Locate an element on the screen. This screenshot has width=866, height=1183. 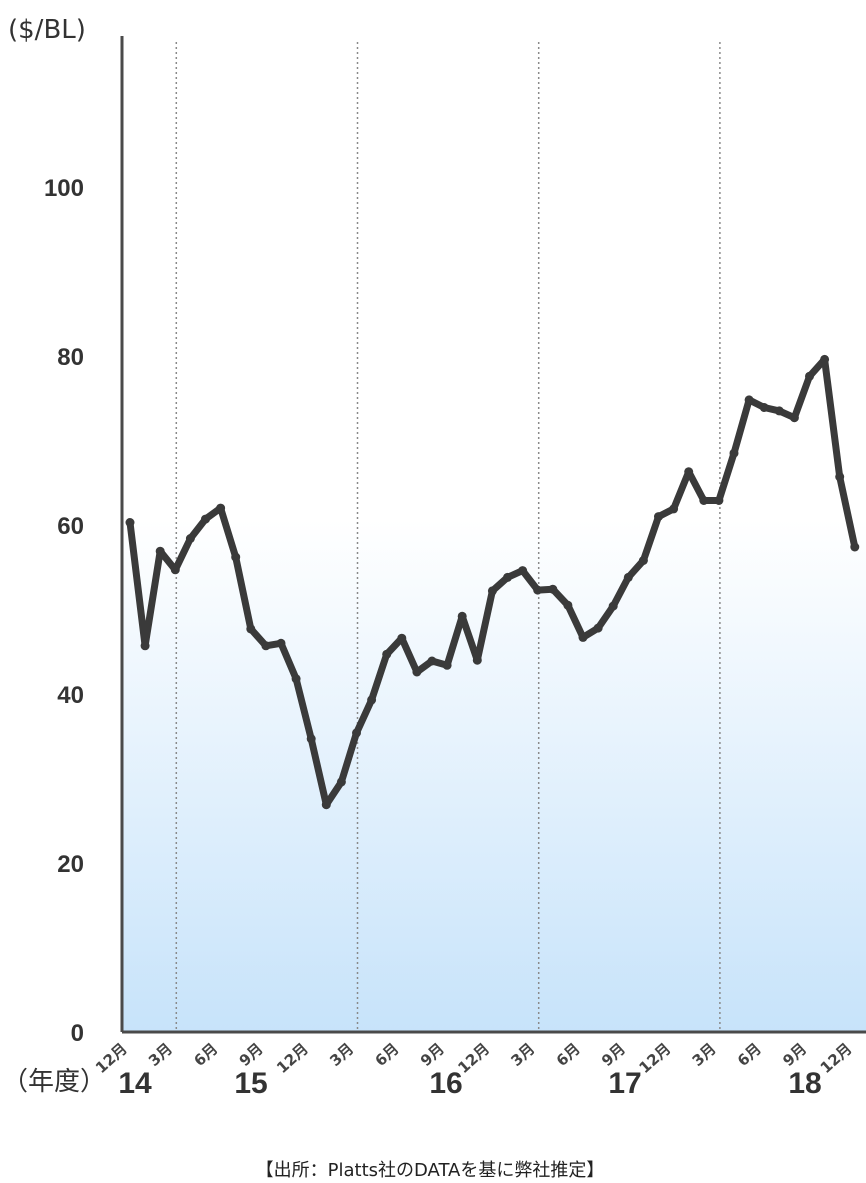
y-tick-labels: 0 20 40 60 80 100 is located at coordinates (64, 611).